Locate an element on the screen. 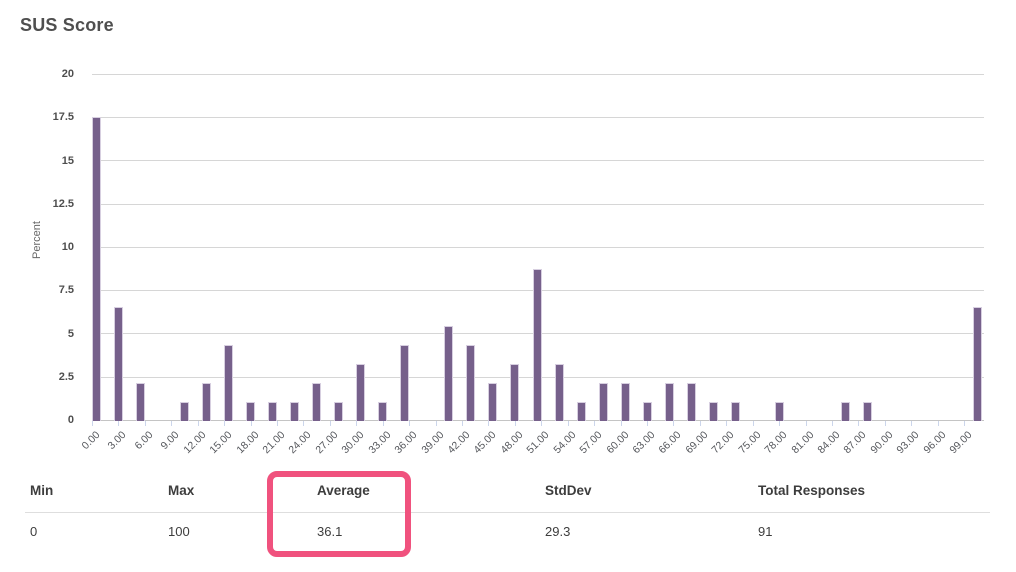 The width and height of the screenshot is (1016, 572). y-tick-label: 7.5 is located at coordinates (66, 290).